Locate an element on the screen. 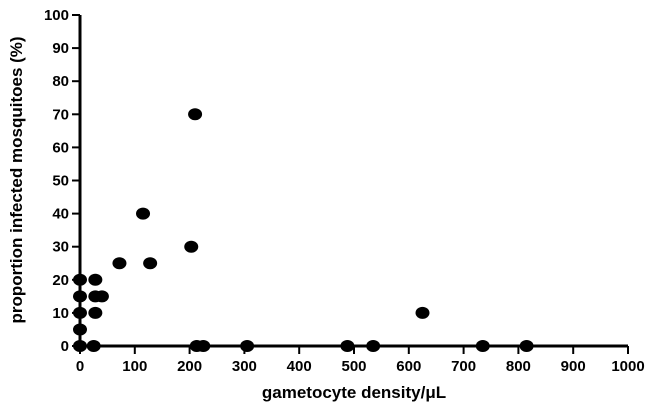 The width and height of the screenshot is (650, 405). y-axis-title: proportion infected mosquitoes (%) is located at coordinates (16, 179).